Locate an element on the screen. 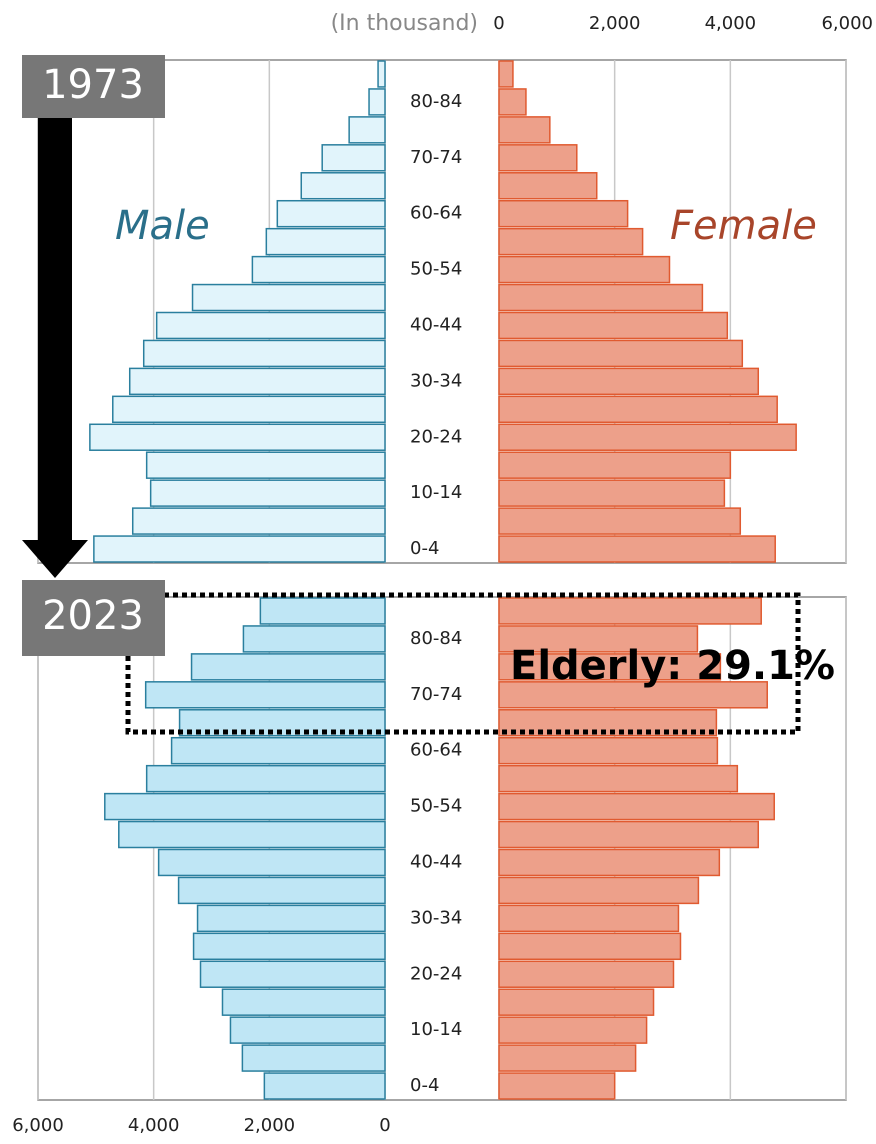 The width and height of the screenshot is (876, 1144). elderly-box is located at coordinates (463, 663).